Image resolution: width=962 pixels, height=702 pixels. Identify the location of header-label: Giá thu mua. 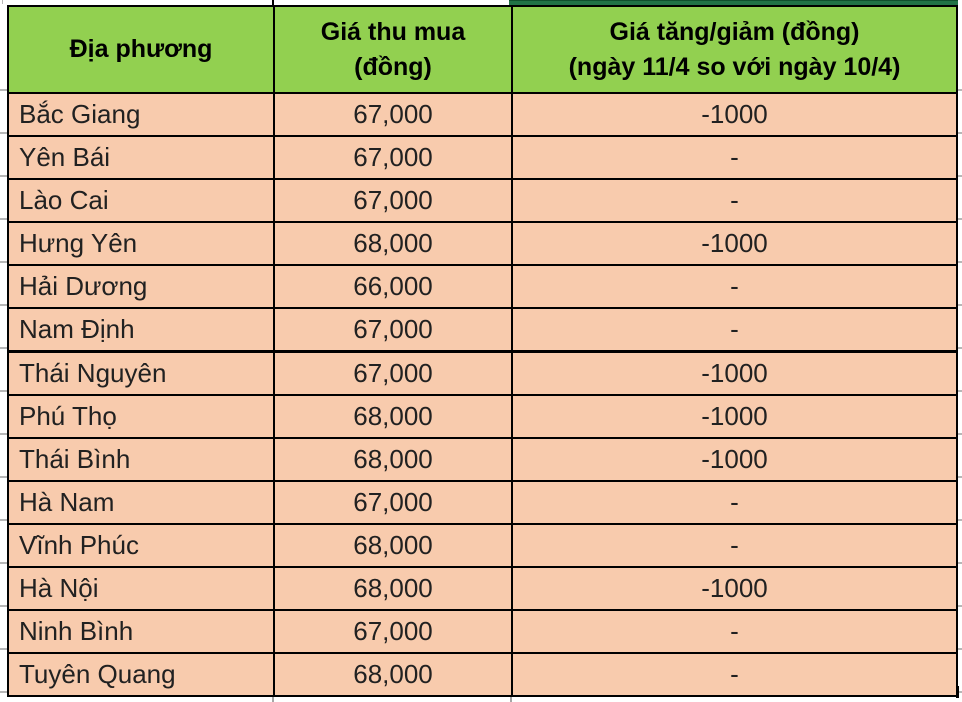
(393, 31).